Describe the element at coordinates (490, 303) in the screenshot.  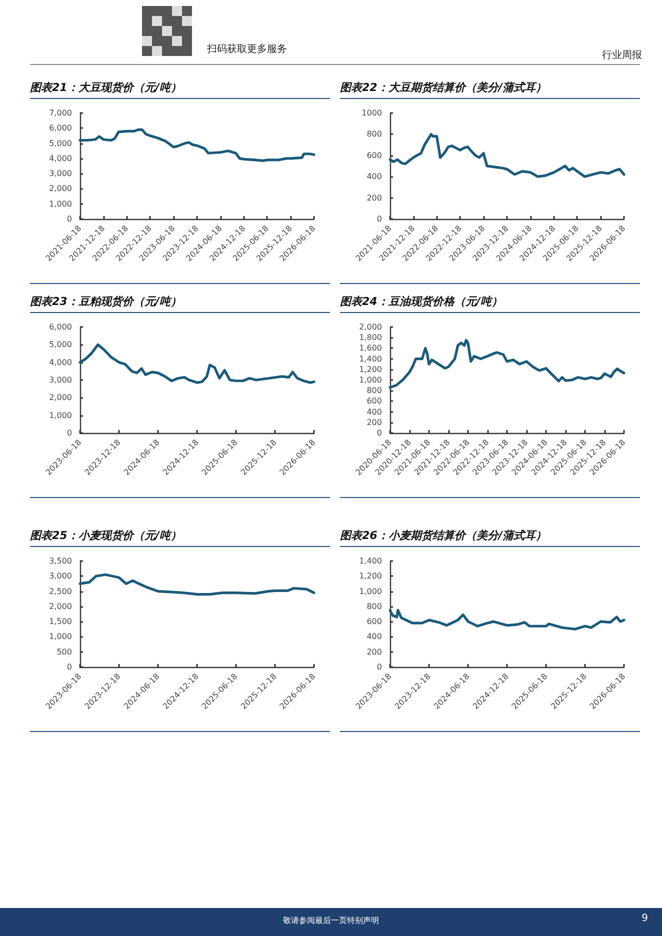
I see `chart-title: 图表24：豆油现货价格（元/吨）` at that location.